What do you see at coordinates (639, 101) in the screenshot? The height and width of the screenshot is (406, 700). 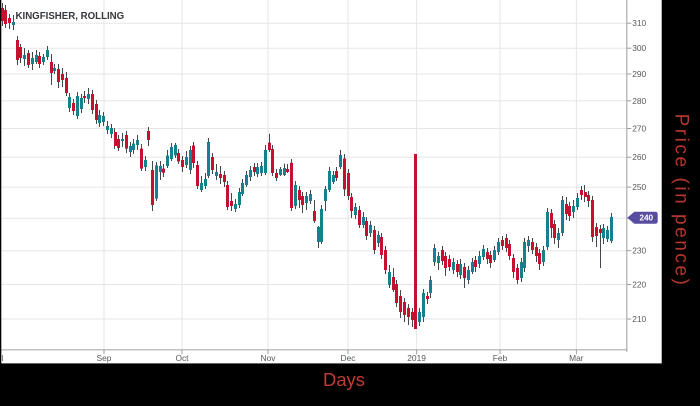 I see `svg-text: 280` at bounding box center [639, 101].